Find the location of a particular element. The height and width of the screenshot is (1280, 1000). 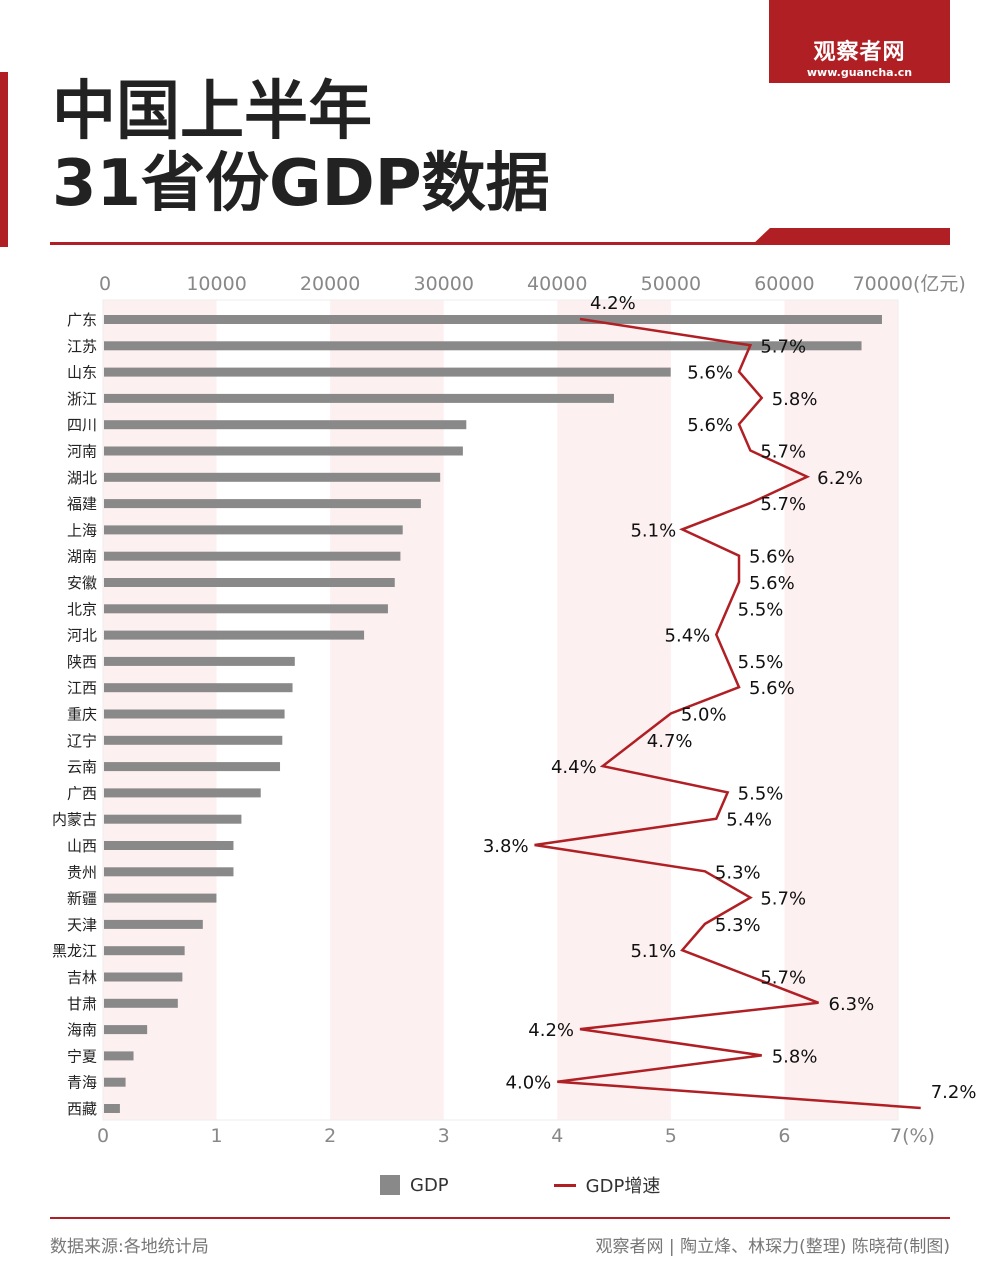

category-label: 河南 is located at coordinates (82, 452).